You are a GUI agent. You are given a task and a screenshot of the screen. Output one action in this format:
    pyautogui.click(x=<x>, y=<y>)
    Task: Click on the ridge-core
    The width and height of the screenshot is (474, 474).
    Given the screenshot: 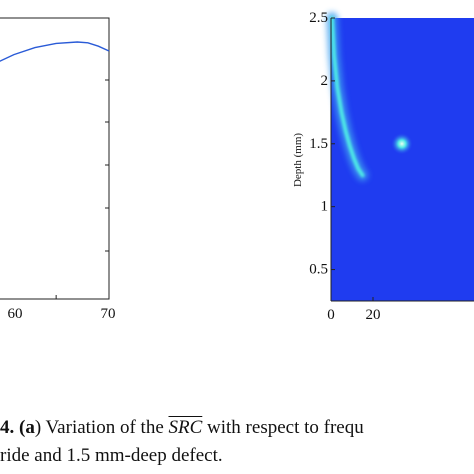 What is the action you would take?
    pyautogui.click(x=347, y=97)
    